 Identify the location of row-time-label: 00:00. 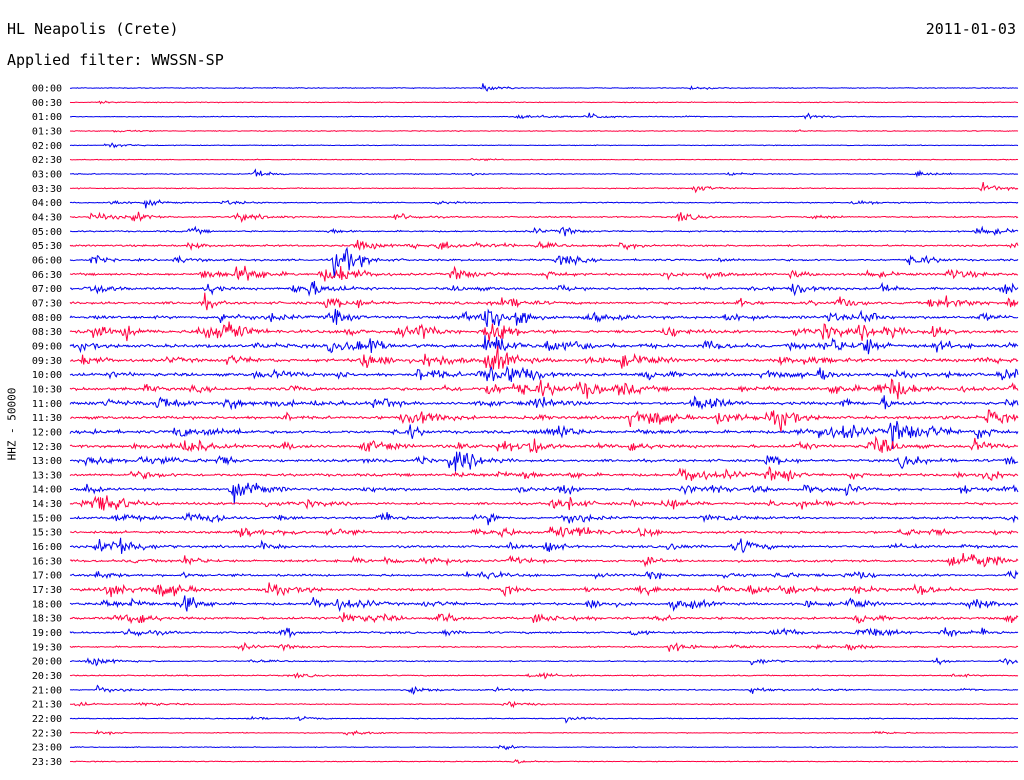
(47, 89).